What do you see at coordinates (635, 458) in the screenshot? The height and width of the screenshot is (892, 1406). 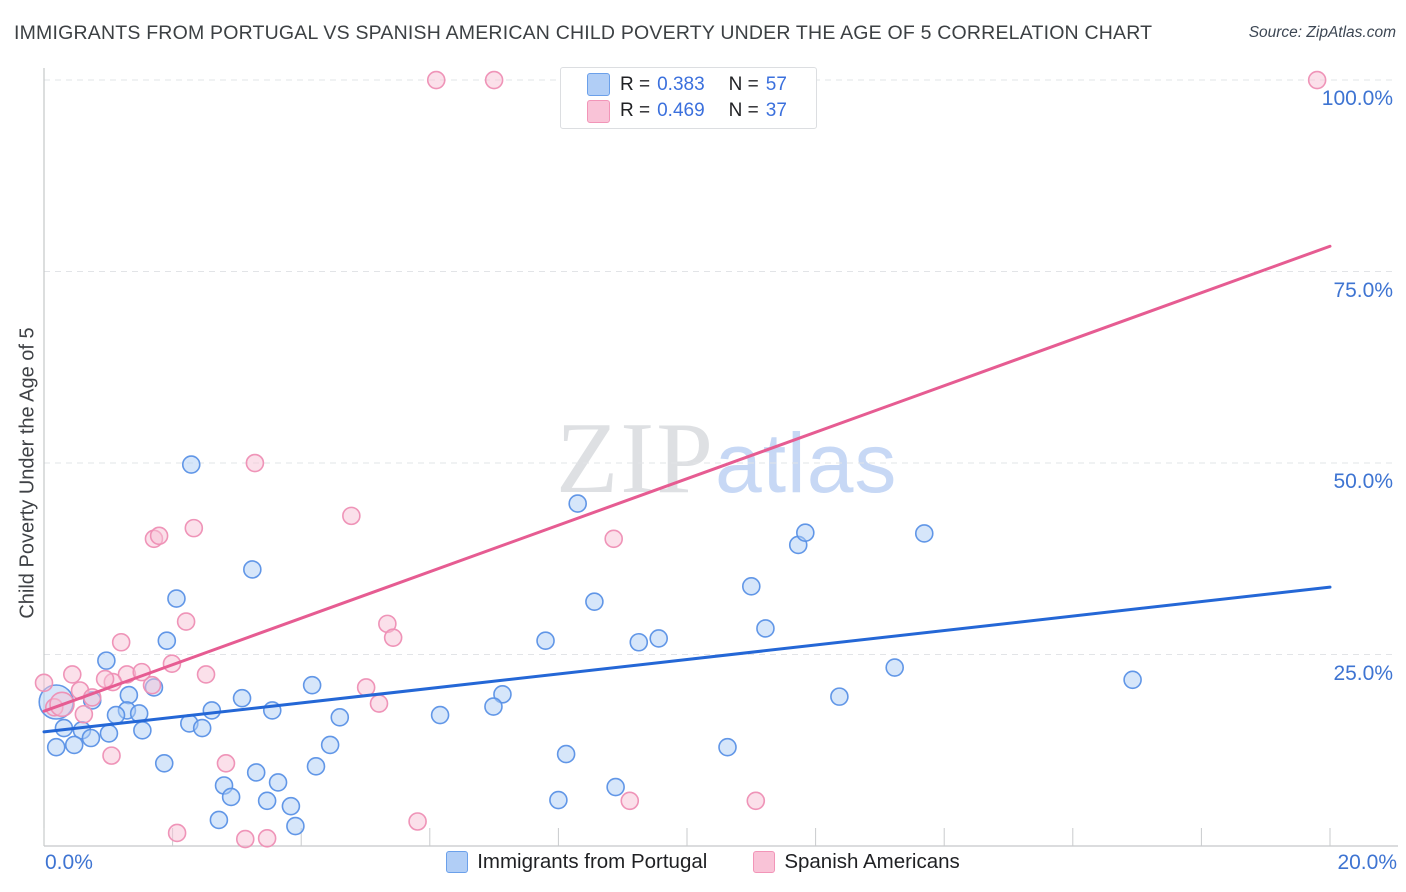 I see `watermark-zip-text: ZIP` at bounding box center [635, 458].